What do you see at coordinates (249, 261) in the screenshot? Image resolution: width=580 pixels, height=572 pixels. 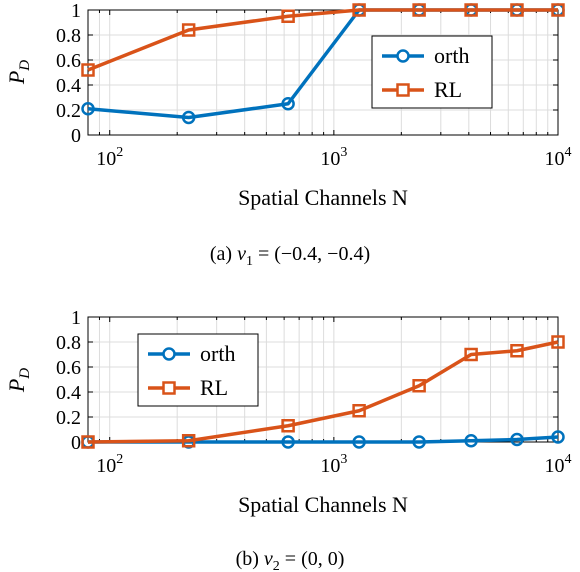 I see `caption-subscript: 1` at bounding box center [249, 261].